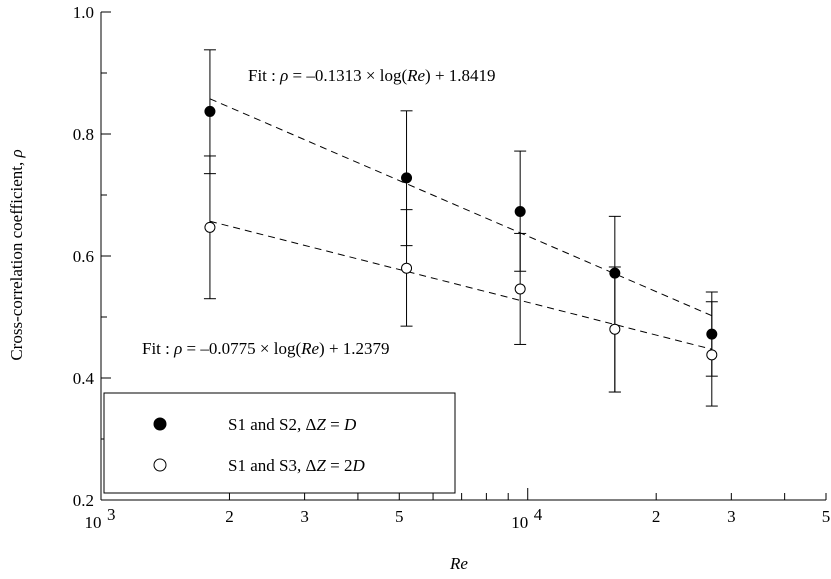 This screenshot has height=579, width=831. What do you see at coordinates (83, 134) in the screenshot?
I see `y-tick-label: 0.8` at bounding box center [83, 134].